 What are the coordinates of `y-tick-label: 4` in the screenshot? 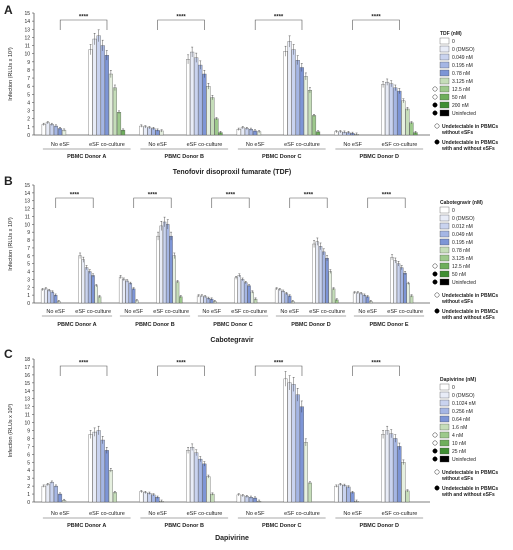 It's located at (28, 103).